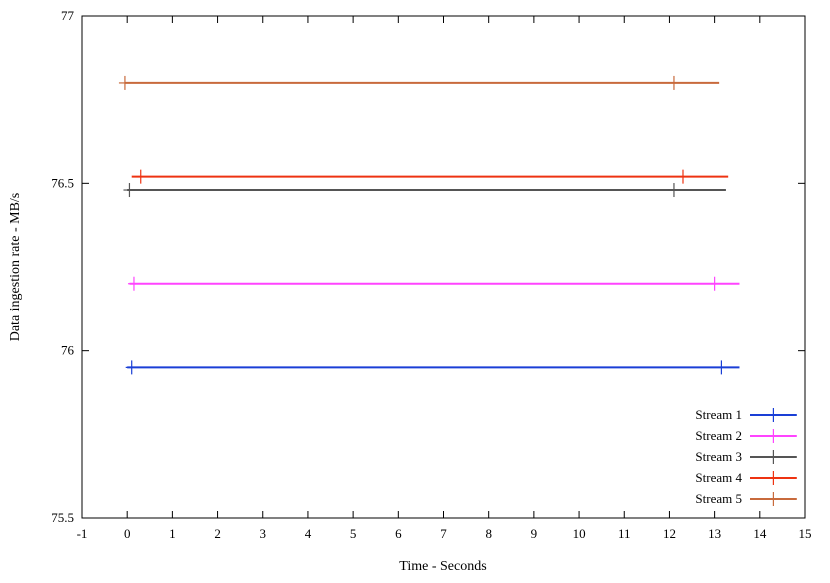  I want to click on x-tick-label: 1, so click(172, 533).